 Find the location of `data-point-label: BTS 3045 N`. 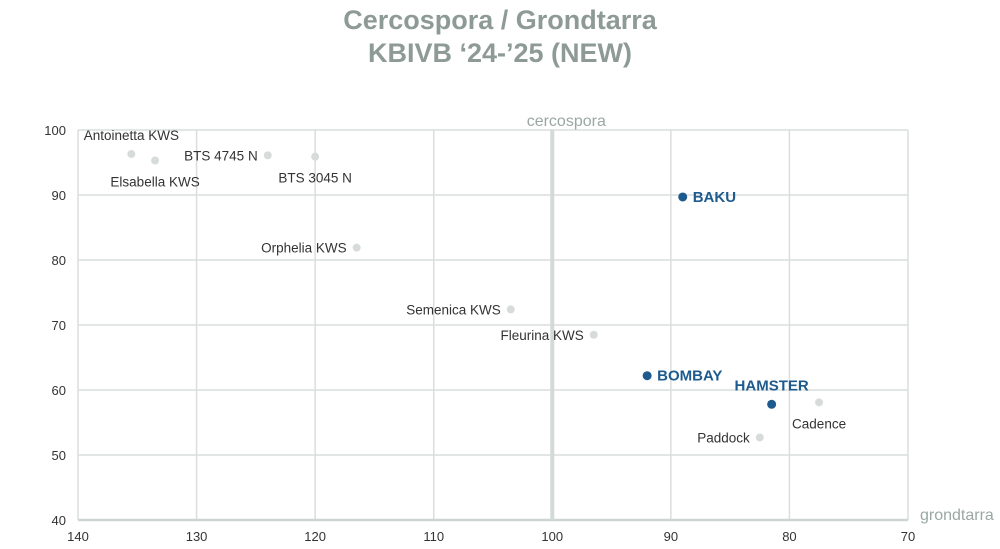

data-point-label: BTS 3045 N is located at coordinates (315, 178).